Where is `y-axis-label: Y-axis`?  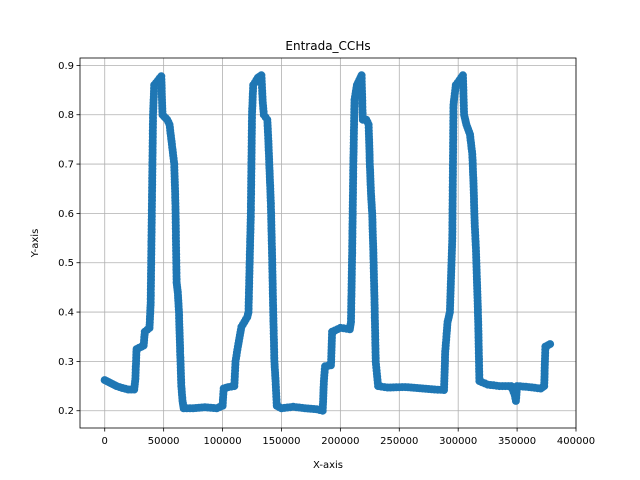
y-axis-label: Y-axis is located at coordinates (35, 244).